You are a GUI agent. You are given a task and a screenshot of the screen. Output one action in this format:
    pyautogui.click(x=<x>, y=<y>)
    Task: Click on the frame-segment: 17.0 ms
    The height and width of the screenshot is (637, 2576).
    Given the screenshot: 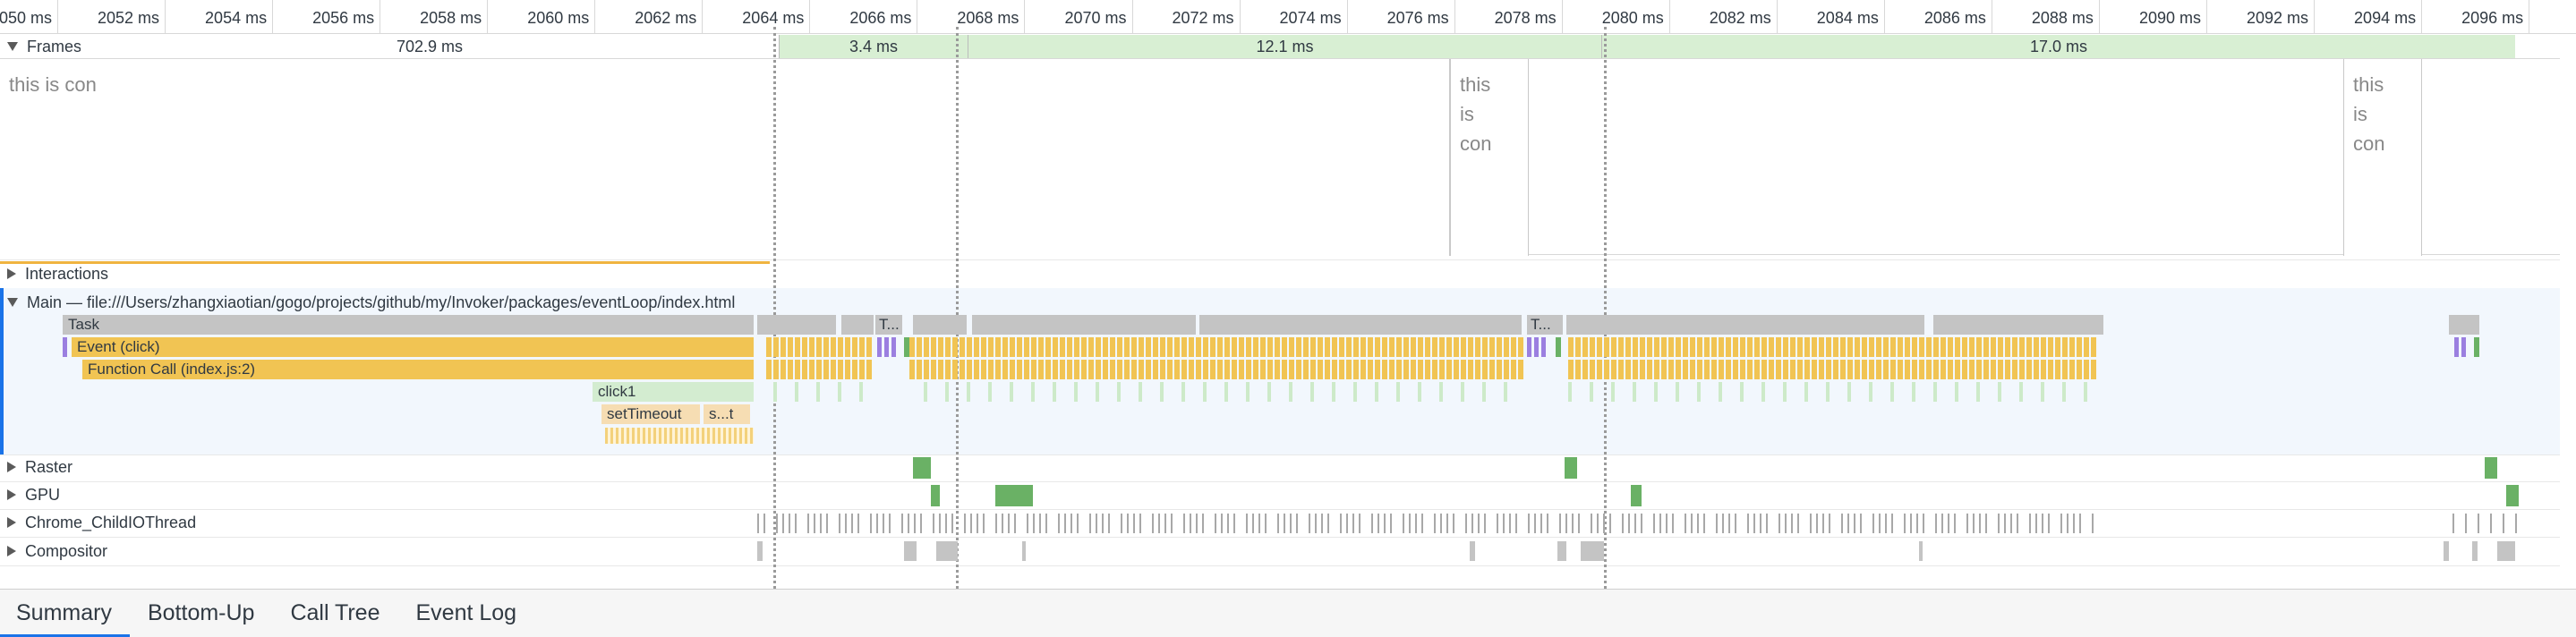 What is the action you would take?
    pyautogui.click(x=2058, y=46)
    